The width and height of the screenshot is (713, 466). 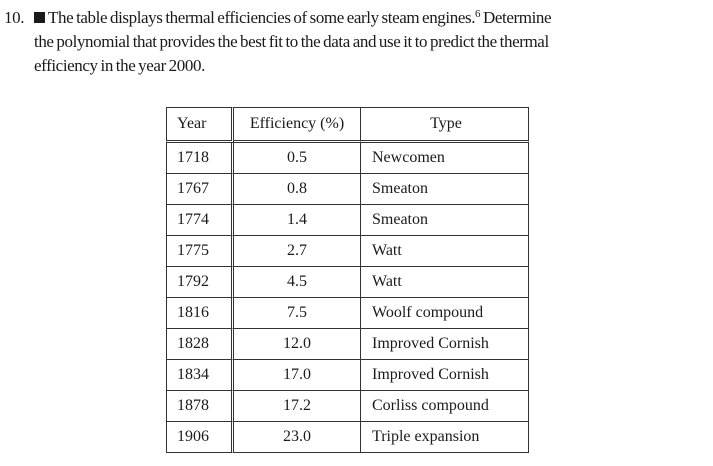 What do you see at coordinates (347, 158) in the screenshot?
I see `table-row: 1718 0.5 Newcomen` at bounding box center [347, 158].